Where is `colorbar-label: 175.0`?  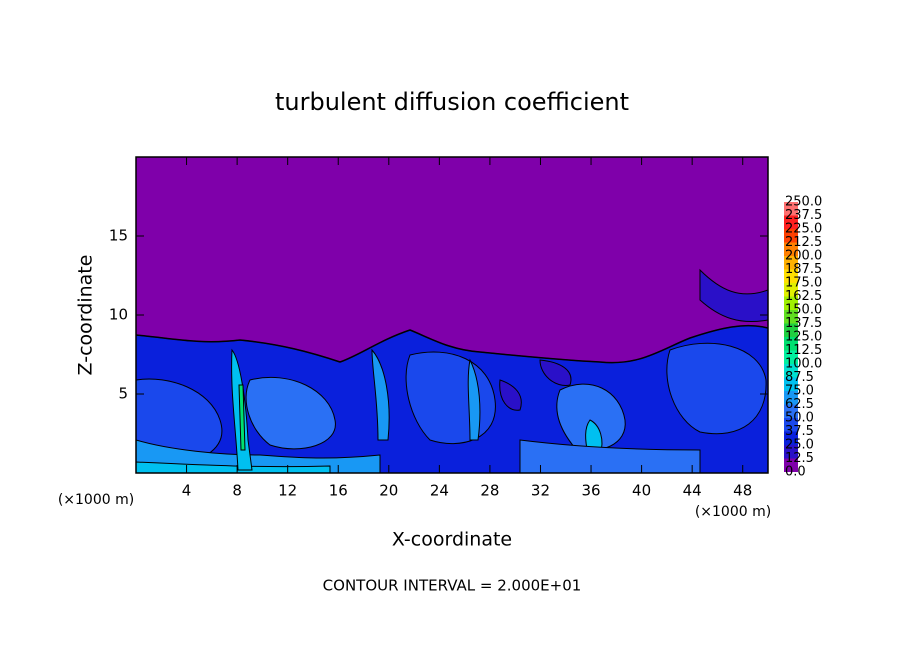 colorbar-label: 175.0 is located at coordinates (803, 283).